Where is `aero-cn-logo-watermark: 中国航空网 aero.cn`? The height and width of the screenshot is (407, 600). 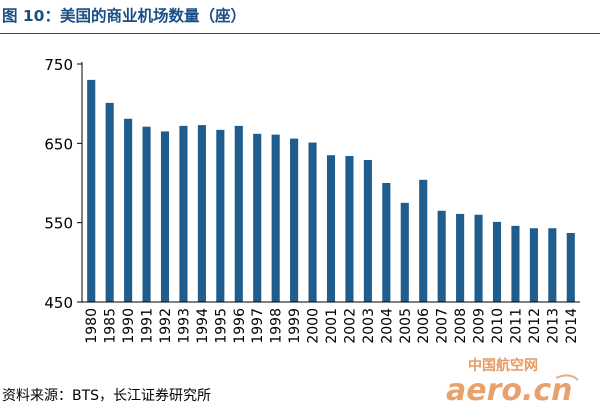
aero-cn-logo-watermark: 中国航空网 aero.cn is located at coordinates (512, 381).